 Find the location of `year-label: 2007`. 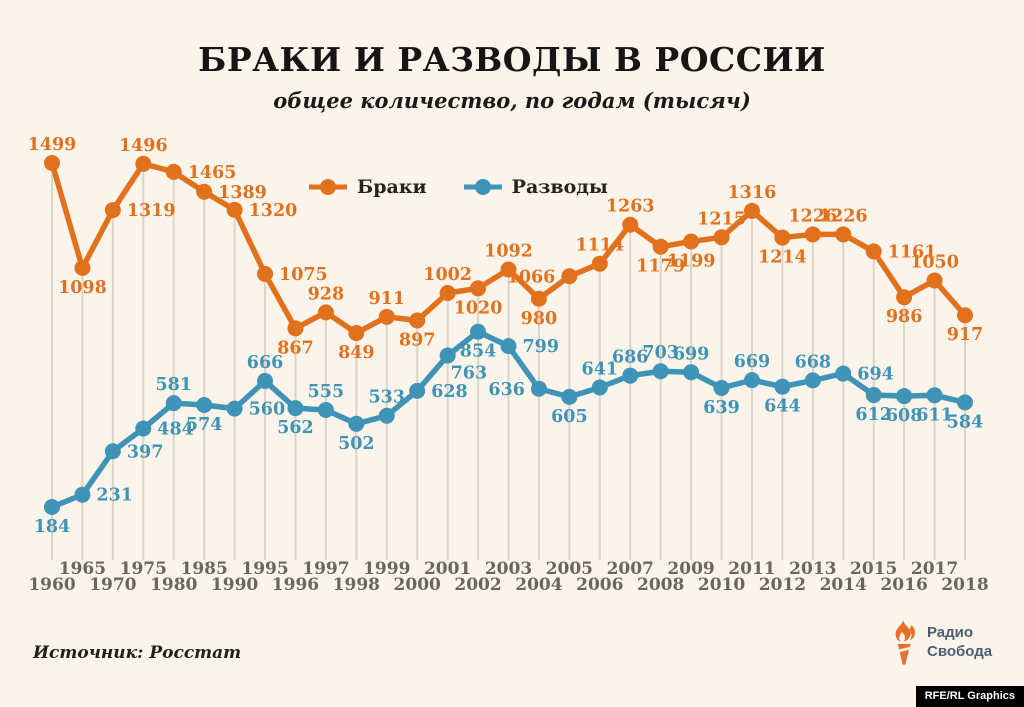

year-label: 2007 is located at coordinates (630, 569).